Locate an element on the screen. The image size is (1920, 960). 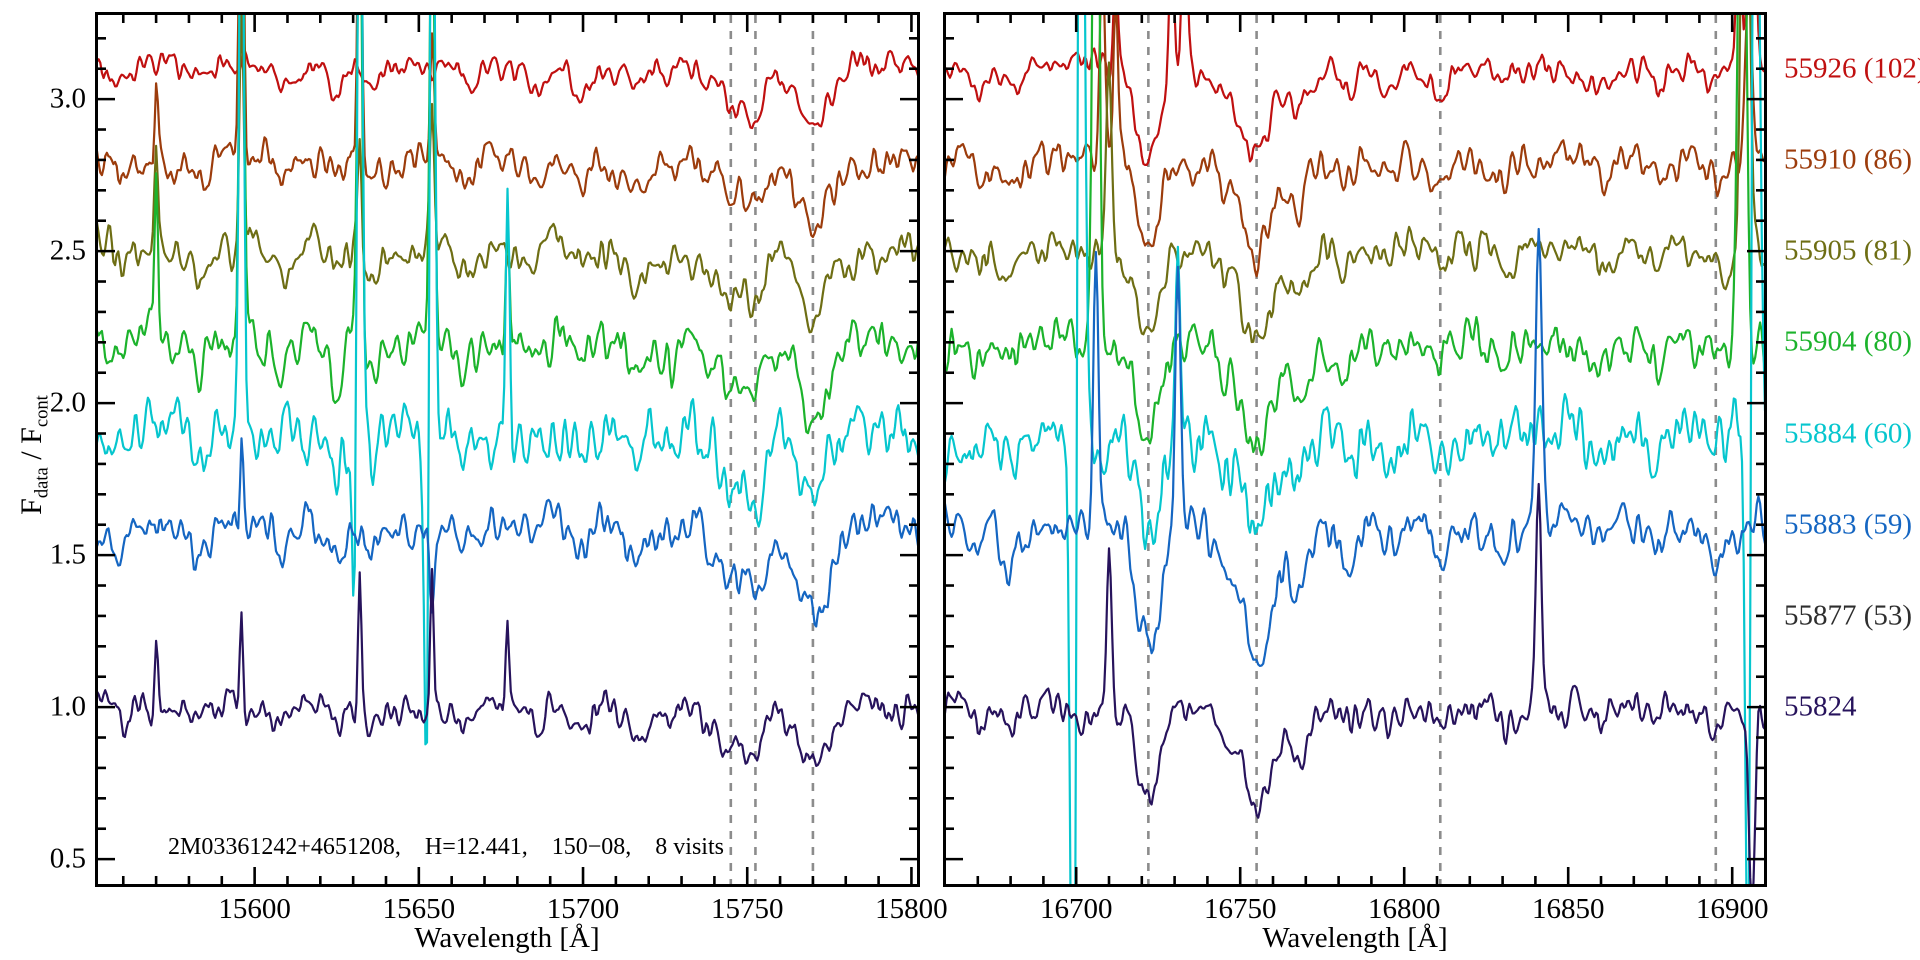
y-tick-label: 3.0 is located at coordinates (67, 98).